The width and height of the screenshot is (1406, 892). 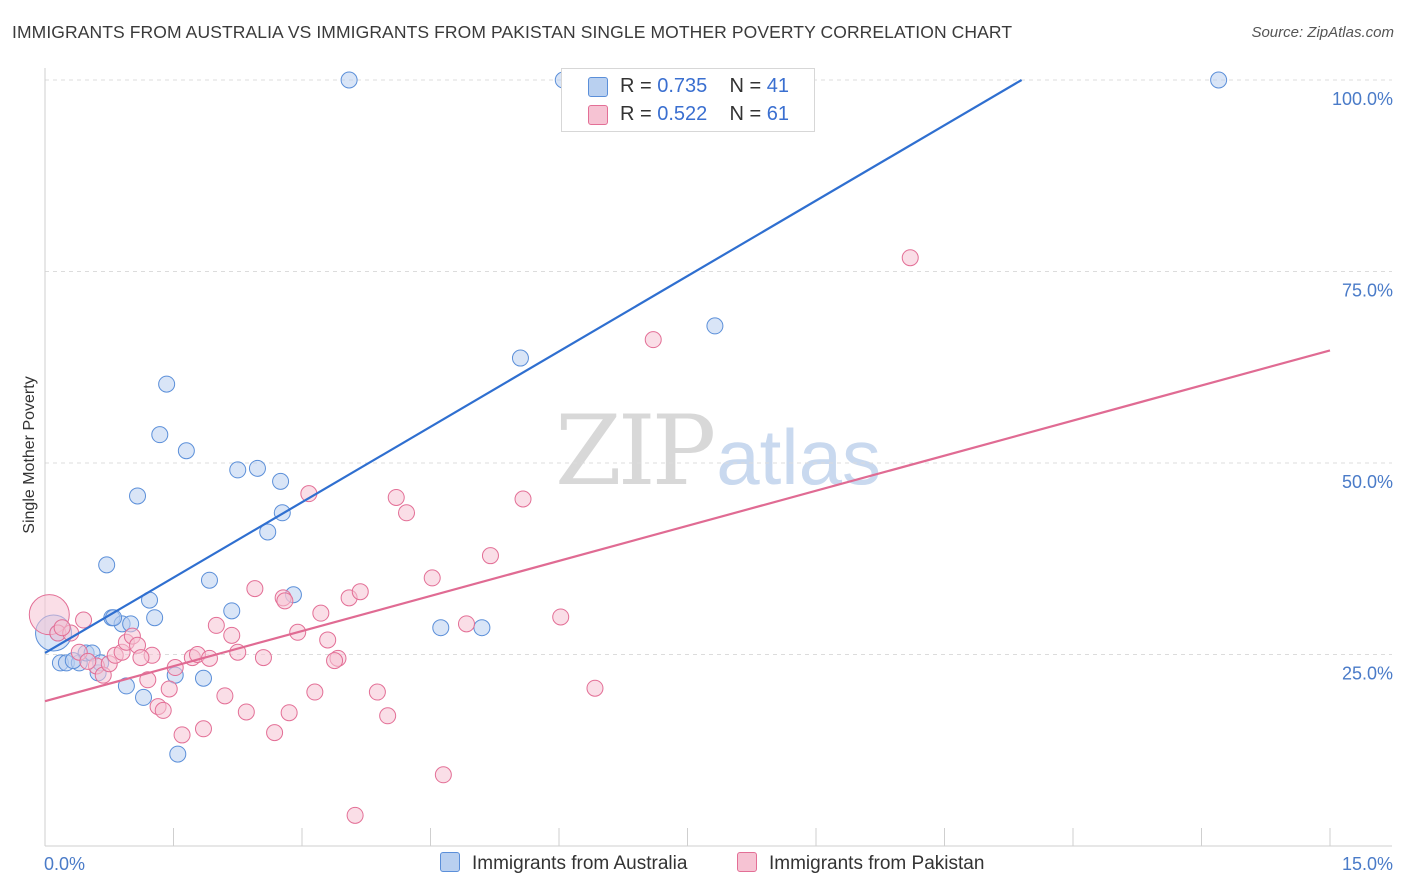 What do you see at coordinates (580, 863) in the screenshot?
I see `bottom-australia-label: Immigrants from Australia` at bounding box center [580, 863].